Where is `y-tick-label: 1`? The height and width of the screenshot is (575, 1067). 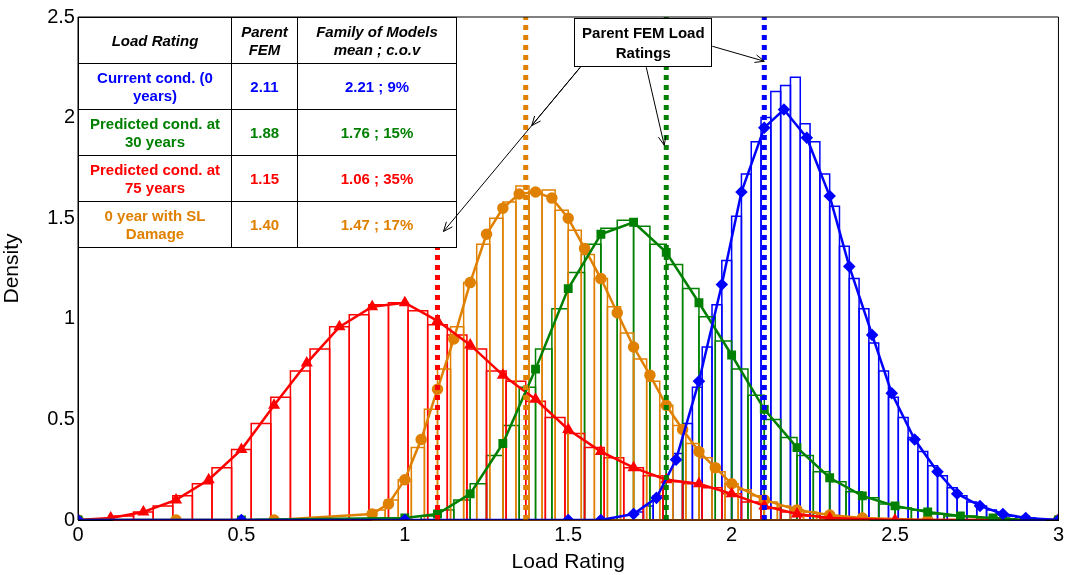 y-tick-label: 1 is located at coordinates (69, 317).